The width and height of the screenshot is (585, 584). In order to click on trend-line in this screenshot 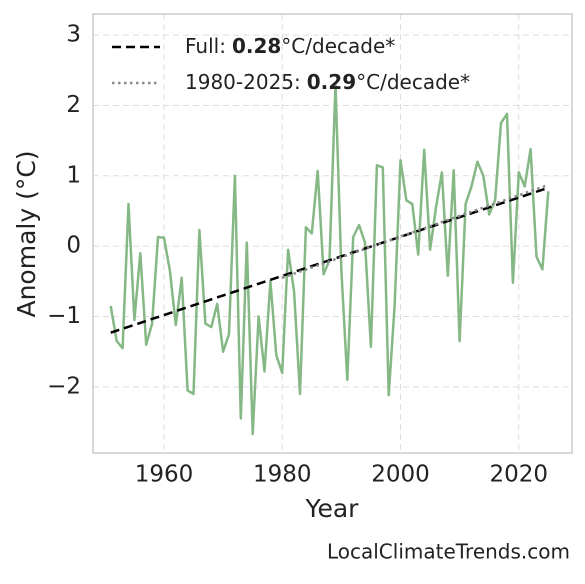, I will do `click(415, 231)`.